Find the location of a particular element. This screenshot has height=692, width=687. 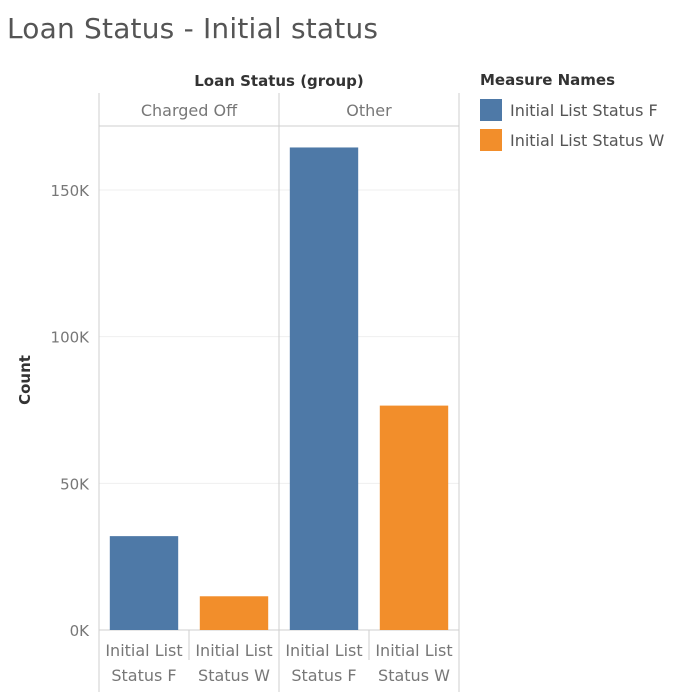

legend-title: Measure Names is located at coordinates (548, 80).